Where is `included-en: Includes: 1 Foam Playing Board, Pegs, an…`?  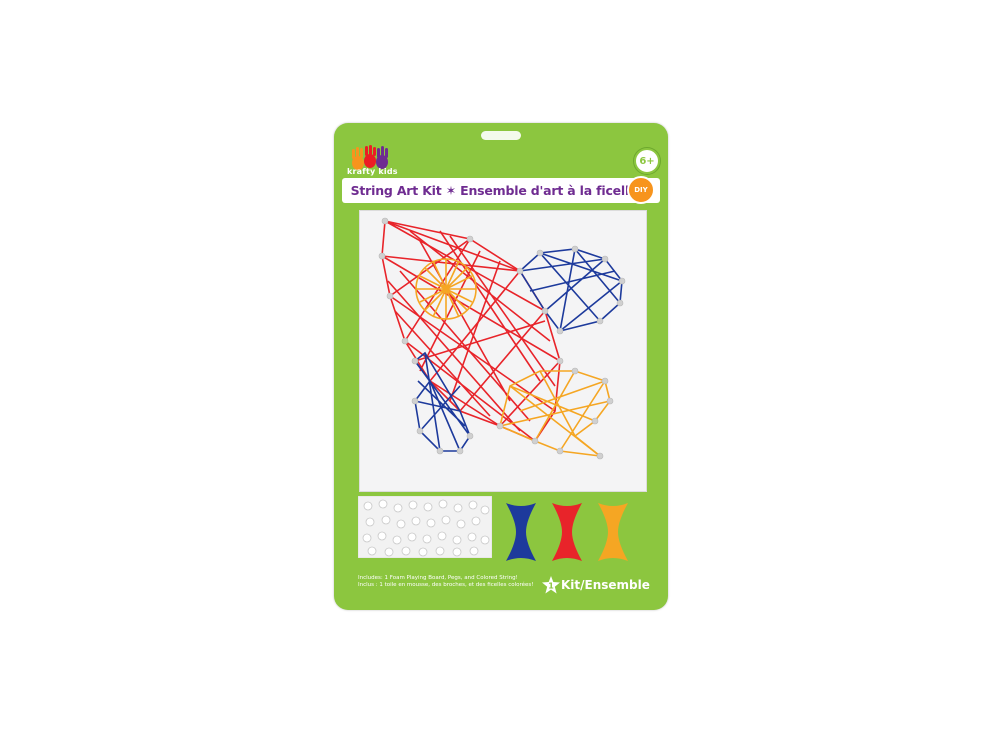
included-en: Includes: 1 Foam Playing Board, Pegs, an… is located at coordinates (438, 578).